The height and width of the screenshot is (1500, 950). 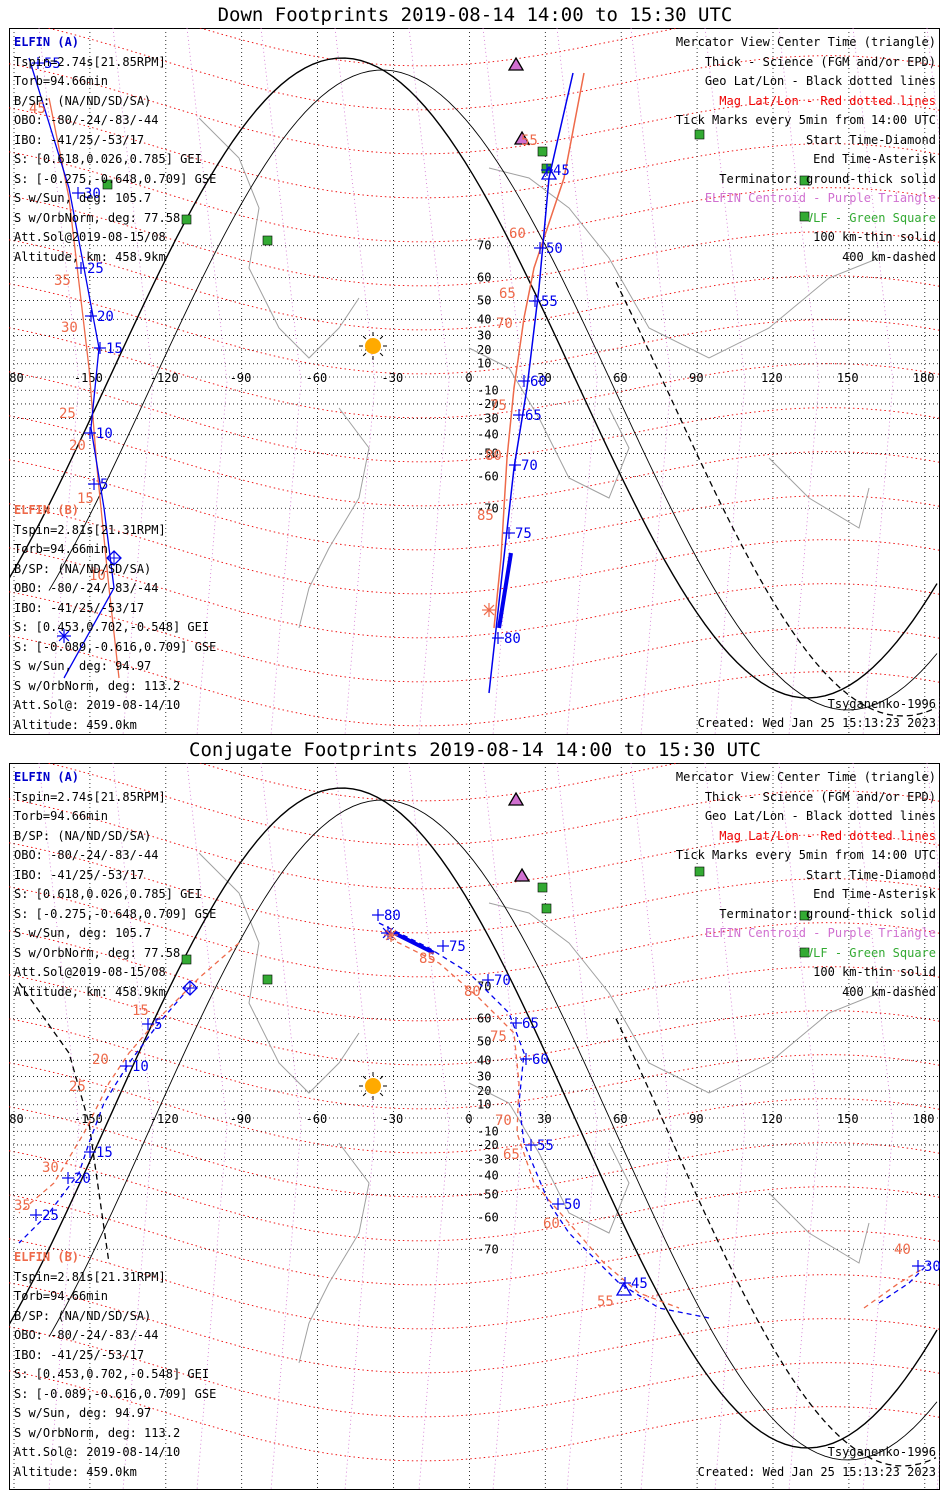 I want to click on coastline, so click(x=334, y=1253).